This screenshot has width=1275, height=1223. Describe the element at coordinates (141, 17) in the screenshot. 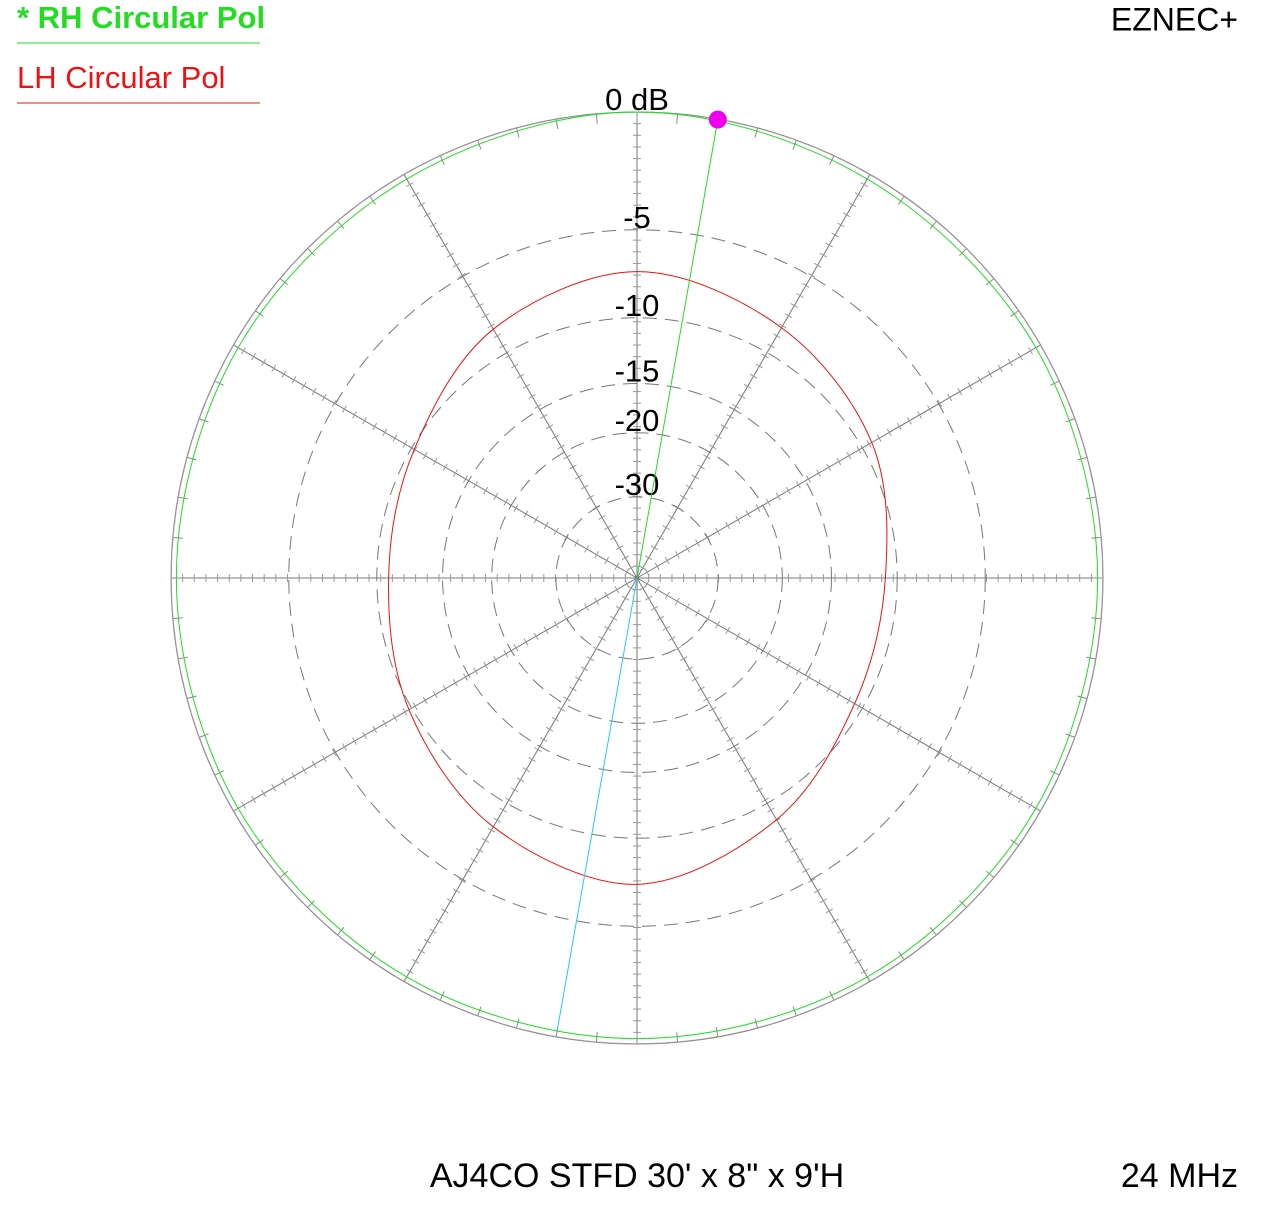

I see `legend-label: * RH Circular Pol` at that location.